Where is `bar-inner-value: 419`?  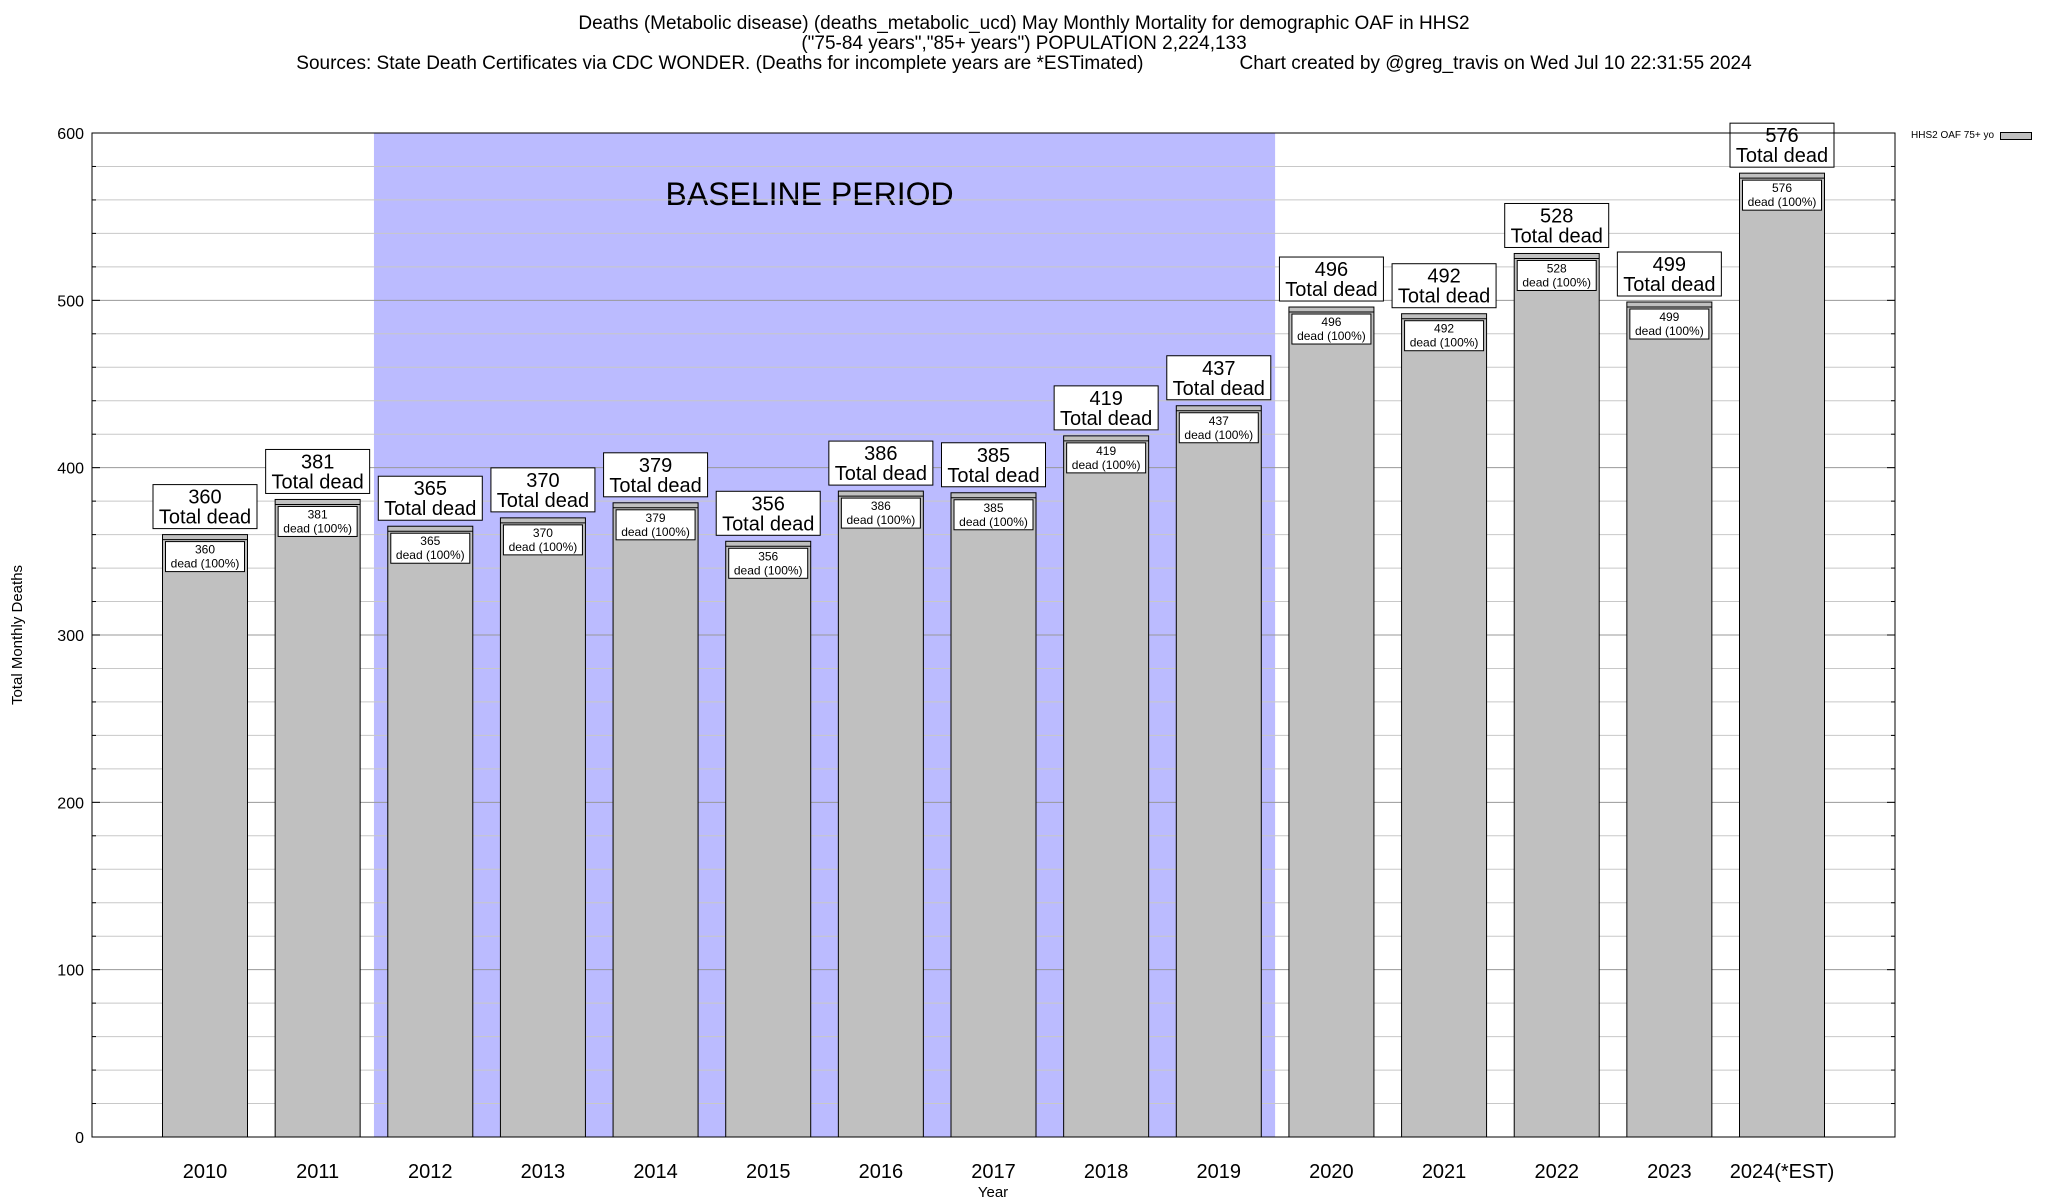
bar-inner-value: 419 is located at coordinates (1106, 451).